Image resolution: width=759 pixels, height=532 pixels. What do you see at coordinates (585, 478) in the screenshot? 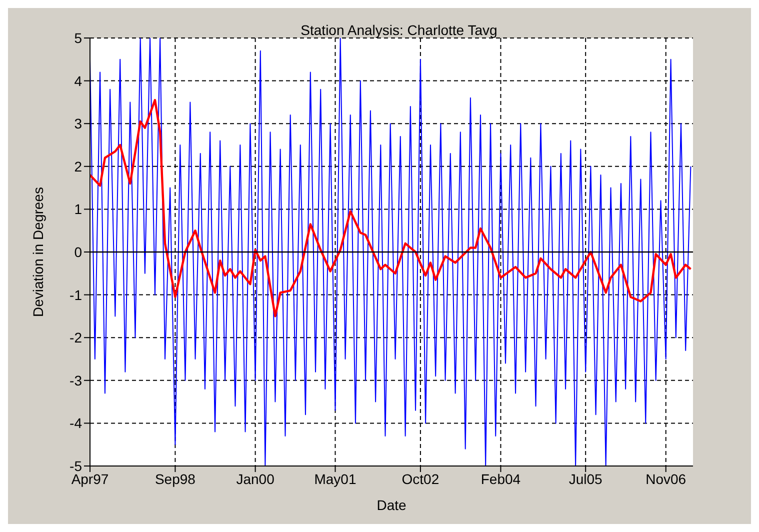
I see `x-tick-label: Jul05` at bounding box center [585, 478].